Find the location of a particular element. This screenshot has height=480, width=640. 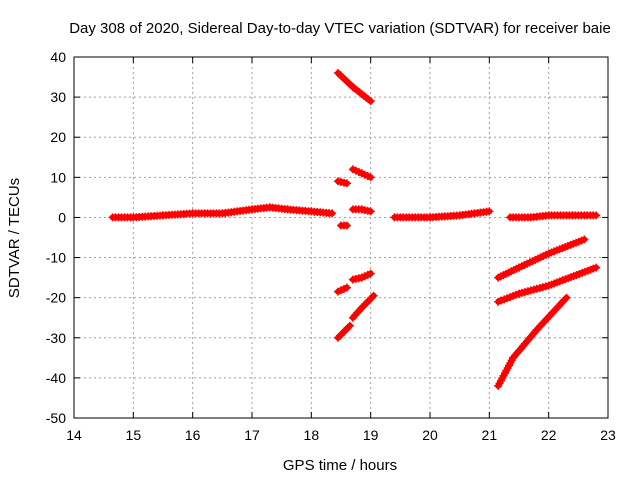

y-tick-label: -40 is located at coordinates (56, 378).